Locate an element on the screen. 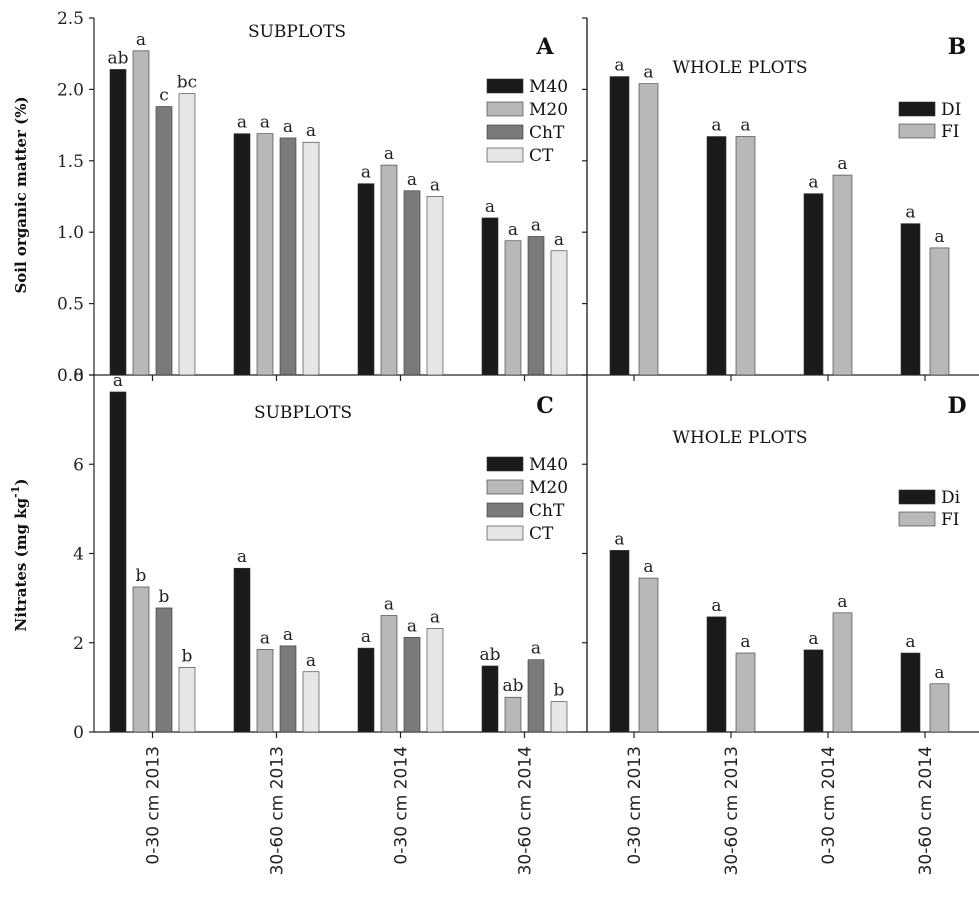 This screenshot has width=979, height=900. panel-b: B WHOLE PLOTS is located at coordinates (820, 56).